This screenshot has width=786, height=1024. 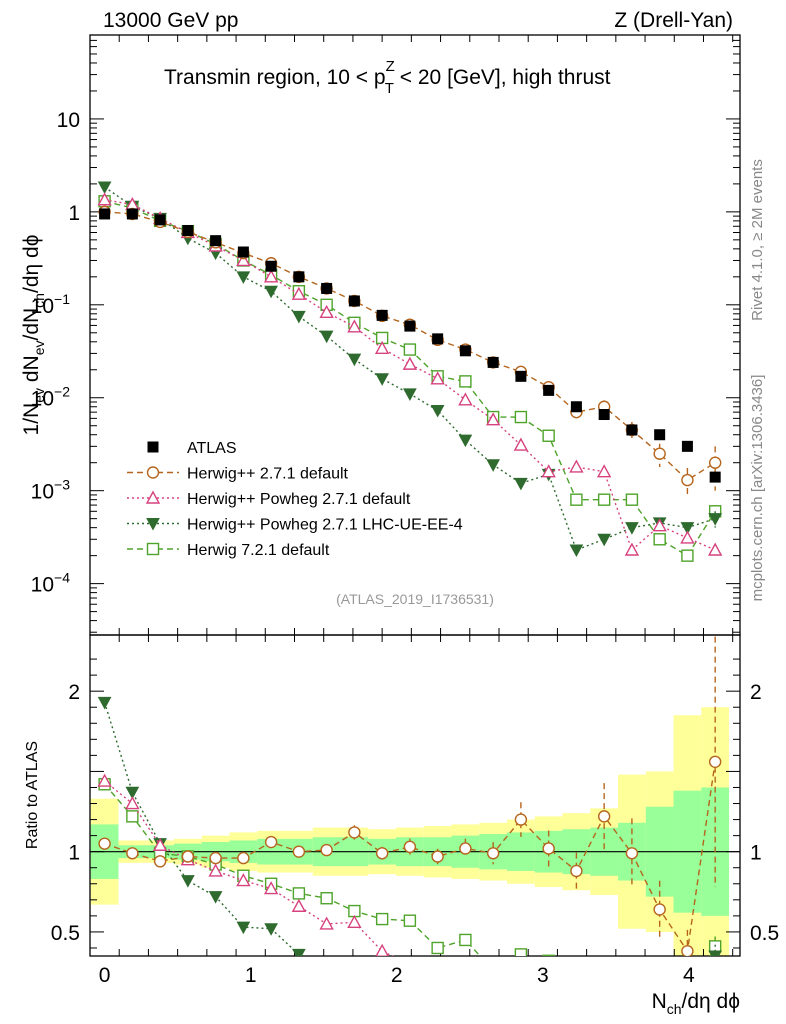 What do you see at coordinates (756, 853) in the screenshot?
I see `ratio-tick-label-right: 1` at bounding box center [756, 853].